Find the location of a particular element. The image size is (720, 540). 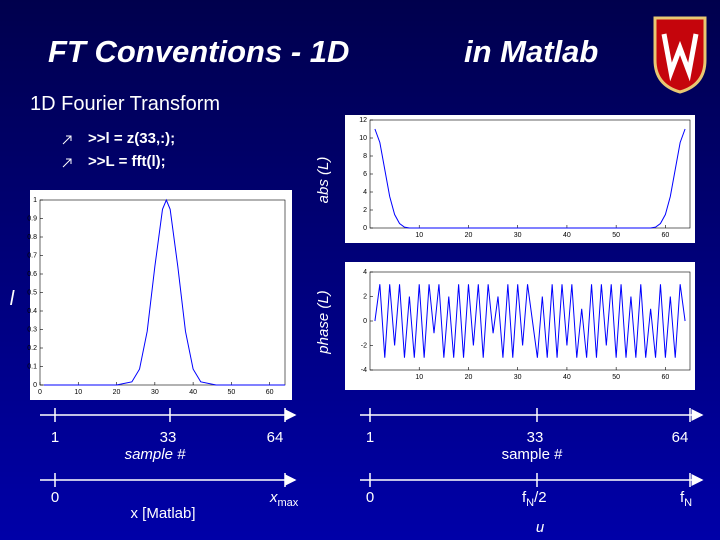

coord-name: x [Matlab] is located at coordinates (162, 513).